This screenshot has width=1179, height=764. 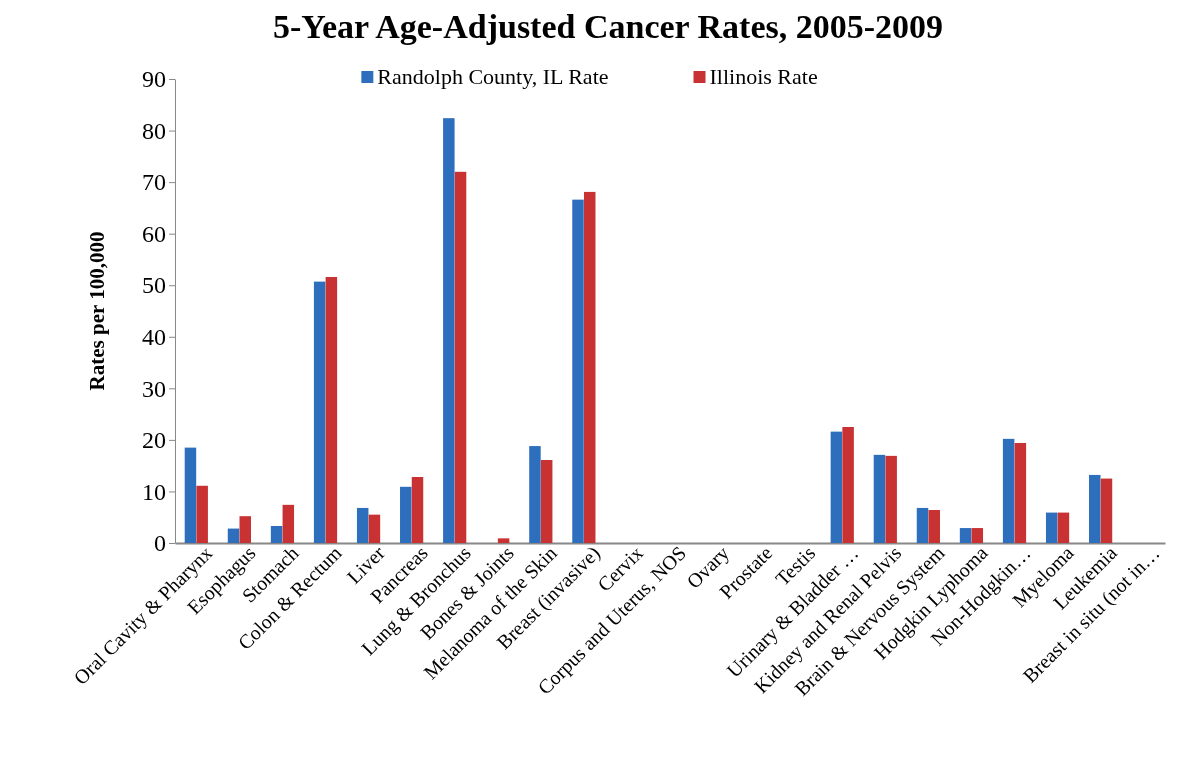 I want to click on y-tick-label: 80, so click(x=154, y=130).